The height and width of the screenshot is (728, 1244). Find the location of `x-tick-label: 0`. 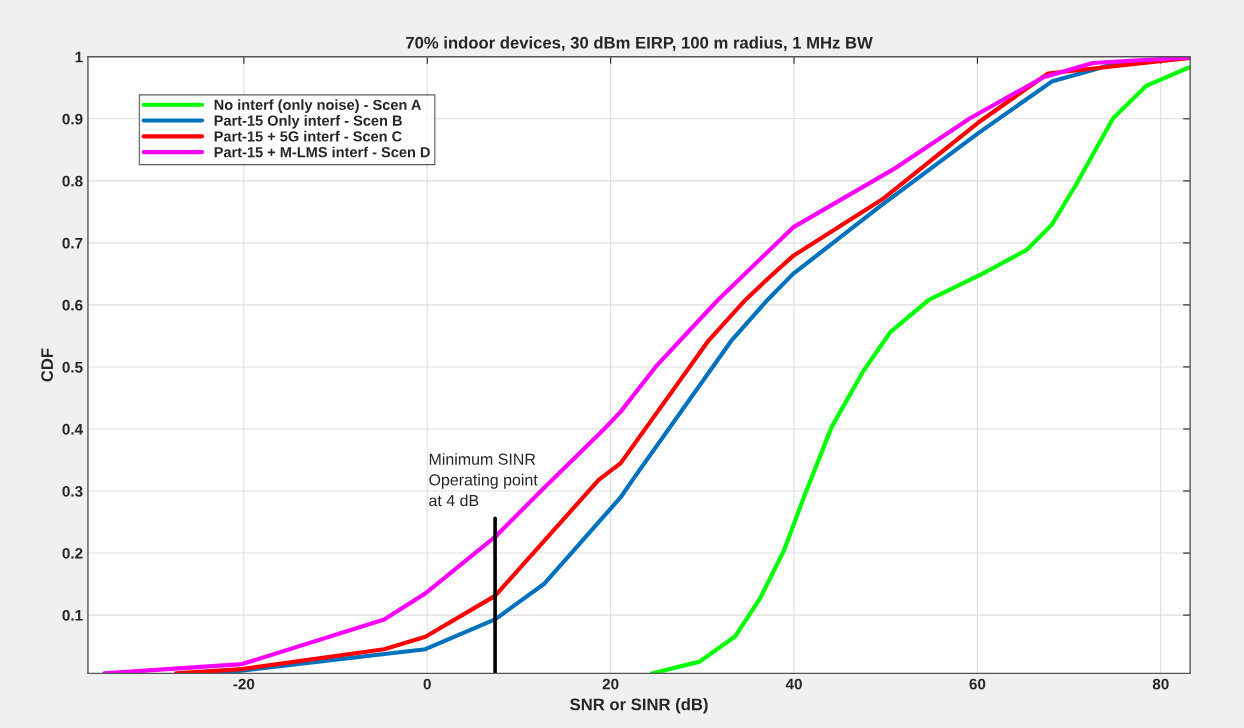

x-tick-label: 0 is located at coordinates (427, 684).